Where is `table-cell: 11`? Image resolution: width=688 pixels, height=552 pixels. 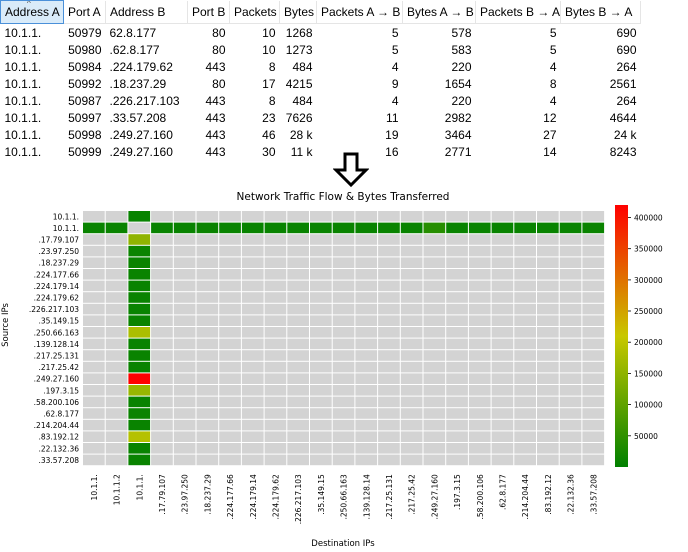 table-cell: 11 is located at coordinates (392, 117).